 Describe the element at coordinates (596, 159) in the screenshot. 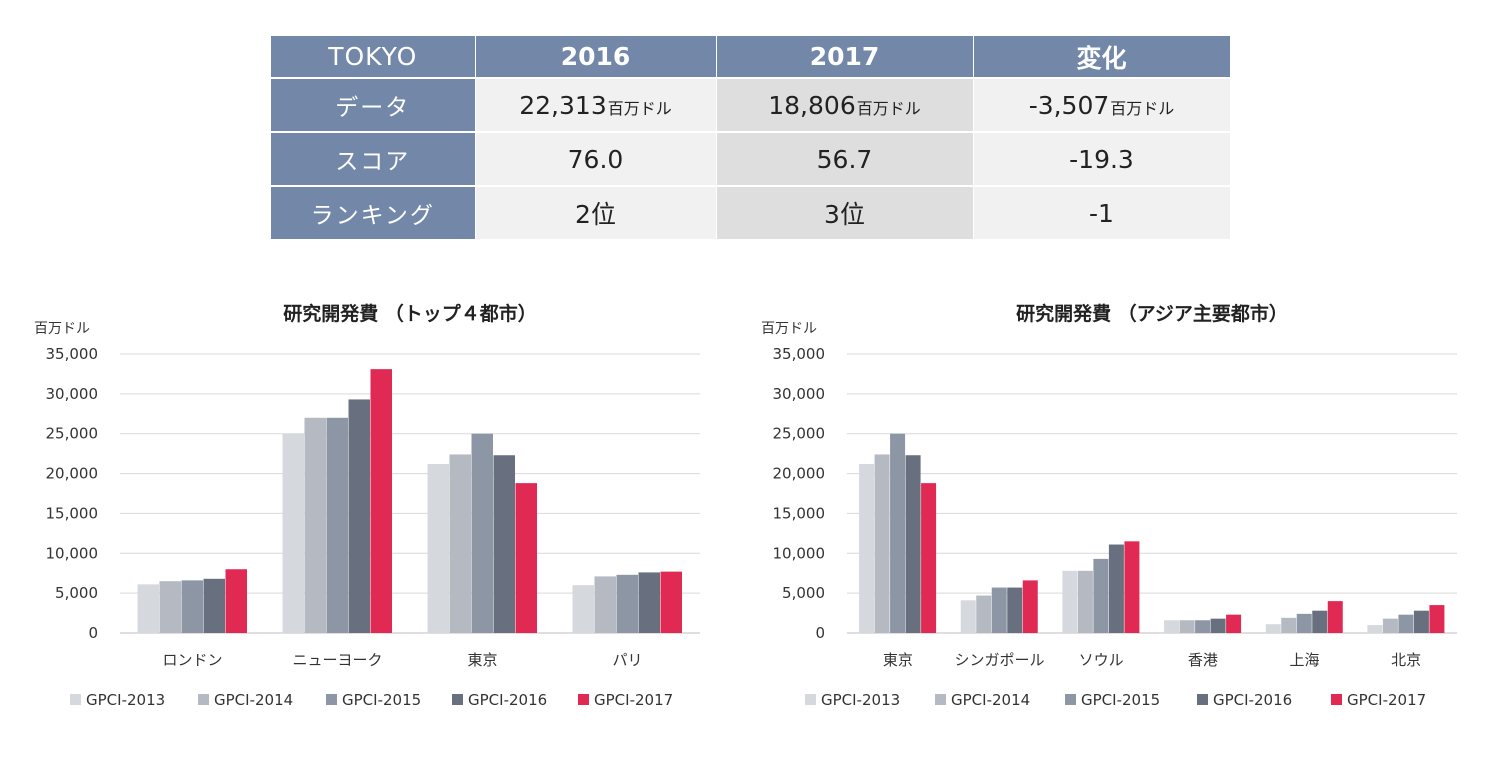

I see `table-cell: 76.0` at that location.